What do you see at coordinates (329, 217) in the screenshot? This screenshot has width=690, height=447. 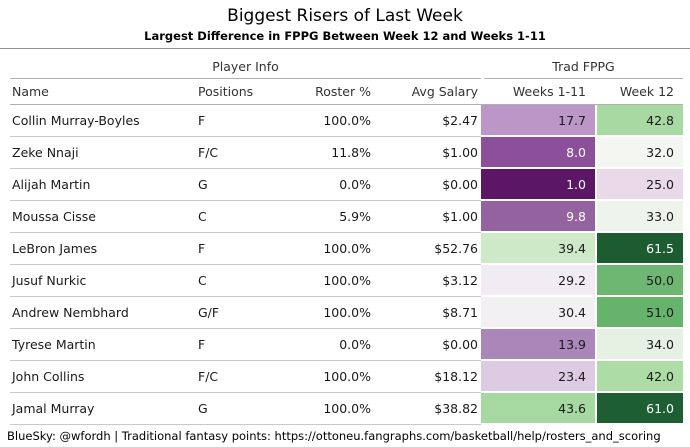 I see `cell-roster-pct: 5.9%` at bounding box center [329, 217].